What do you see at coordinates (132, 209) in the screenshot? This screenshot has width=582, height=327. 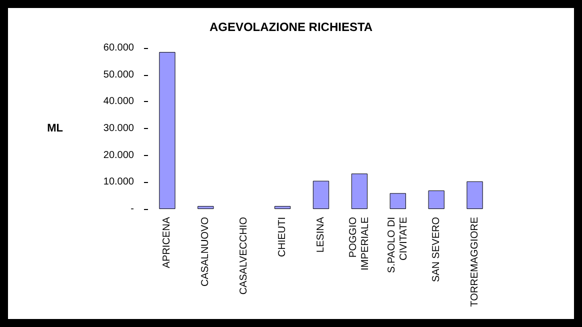 I see `y-tick-label: -` at bounding box center [132, 209].